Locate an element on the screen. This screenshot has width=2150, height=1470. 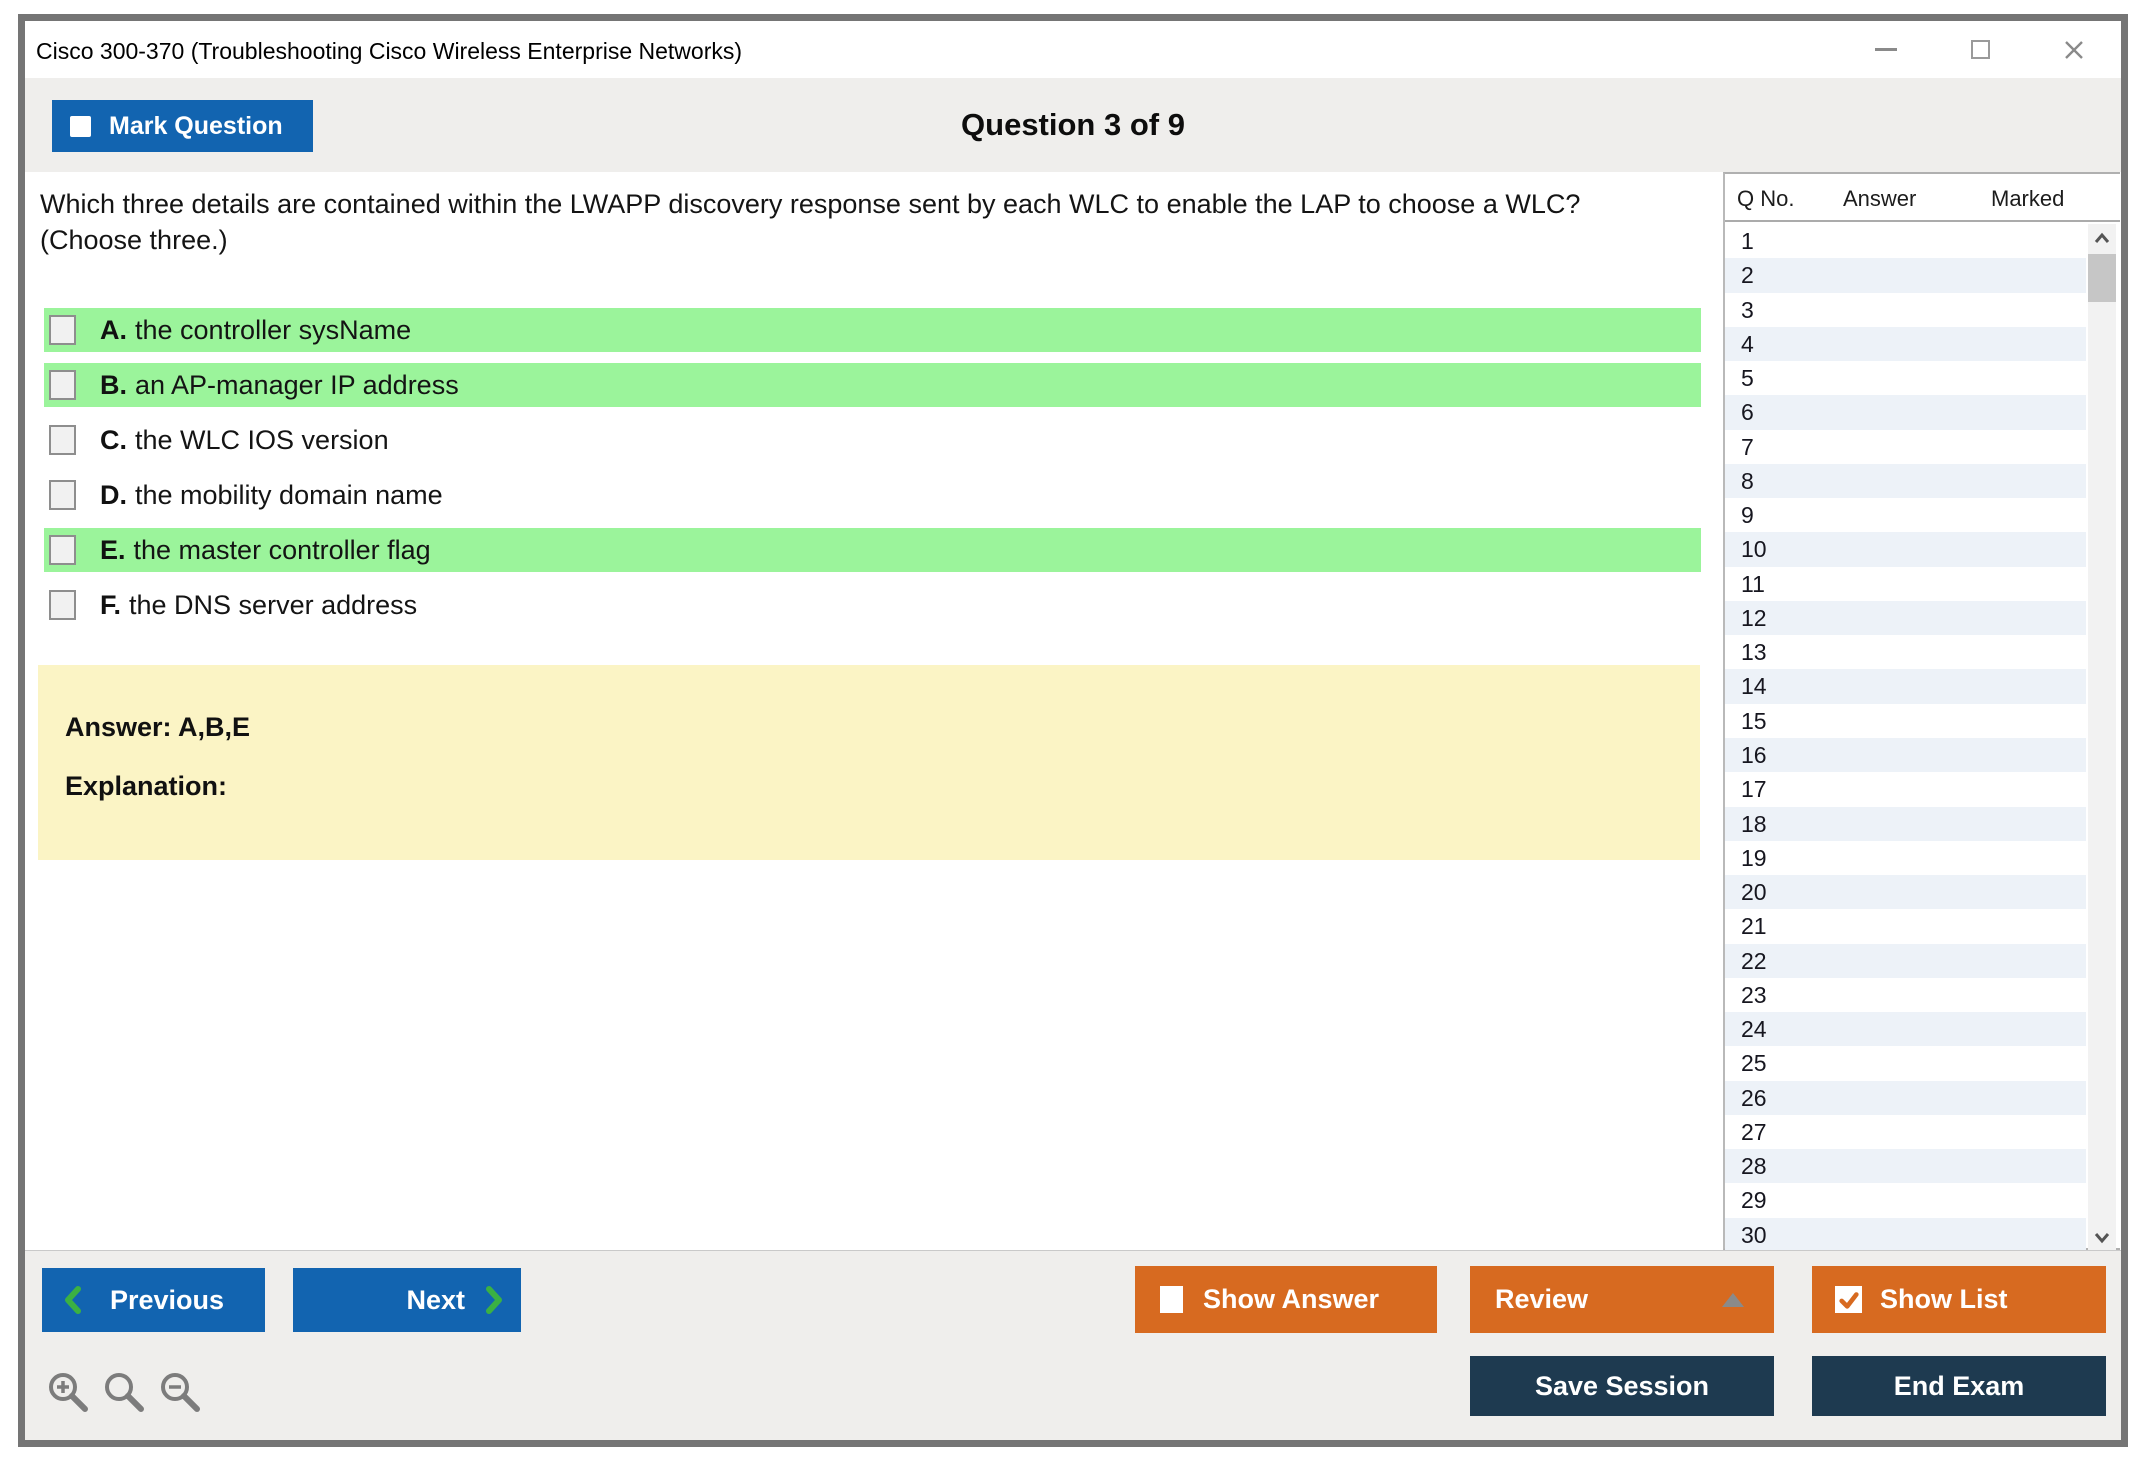
minimize-icon is located at coordinates (1886, 49).